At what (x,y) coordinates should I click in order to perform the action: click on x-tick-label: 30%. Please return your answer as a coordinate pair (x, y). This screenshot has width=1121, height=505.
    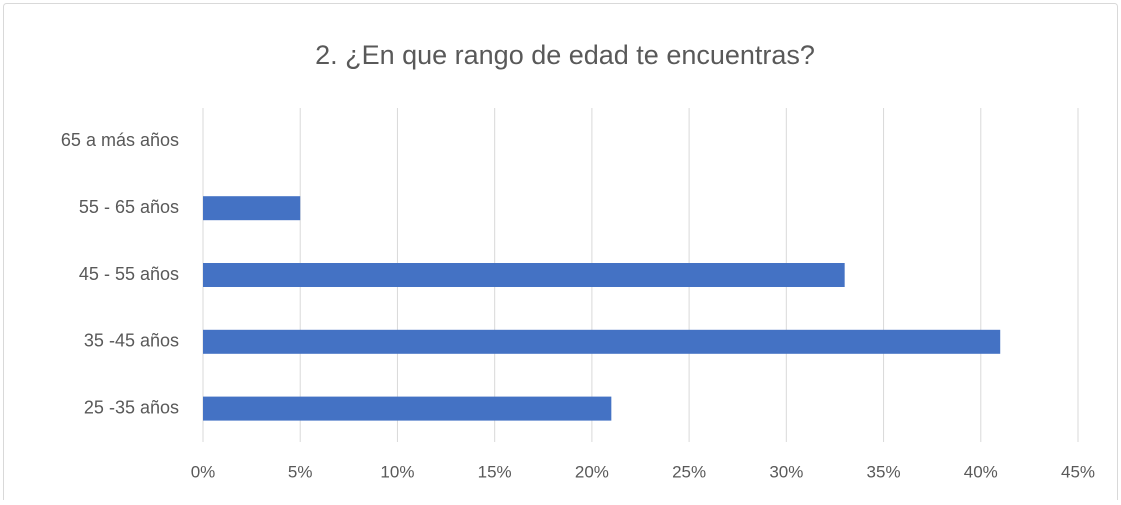
    Looking at the image, I should click on (786, 471).